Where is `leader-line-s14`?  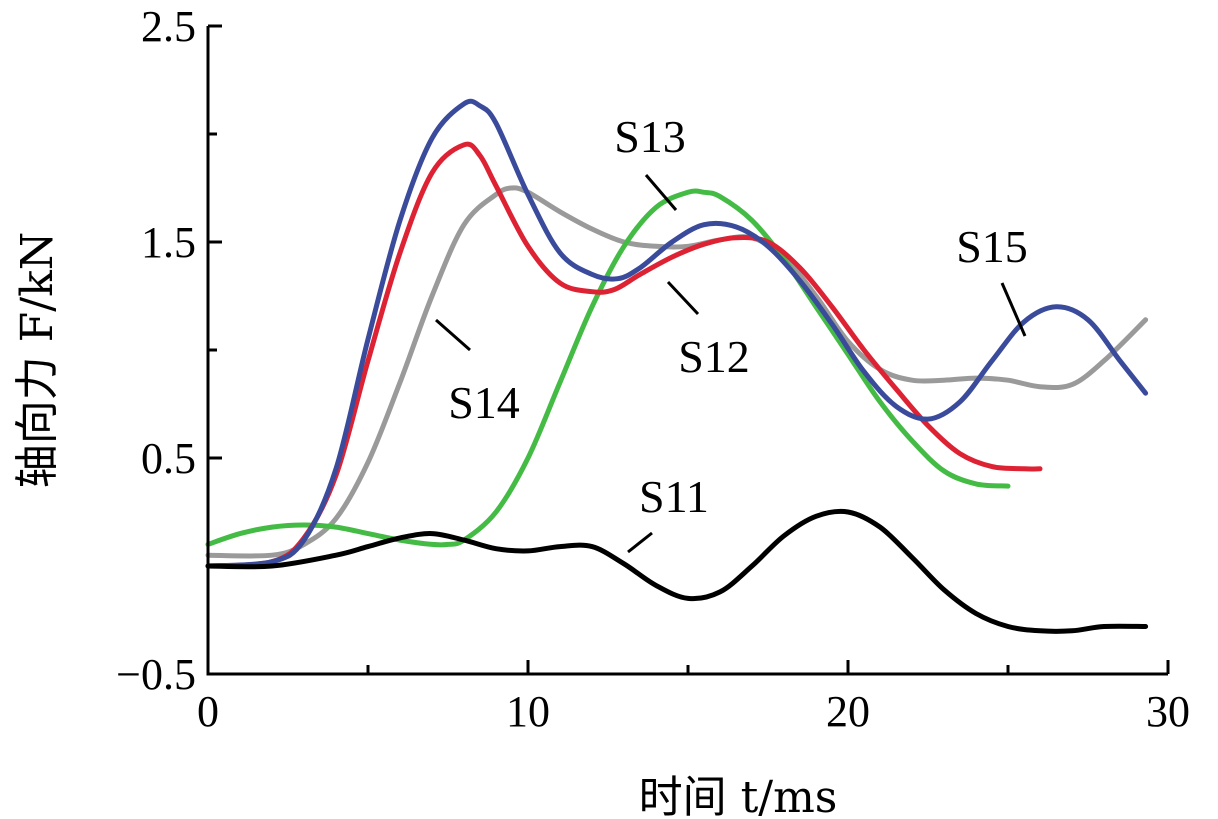 leader-line-s14 is located at coordinates (453, 335).